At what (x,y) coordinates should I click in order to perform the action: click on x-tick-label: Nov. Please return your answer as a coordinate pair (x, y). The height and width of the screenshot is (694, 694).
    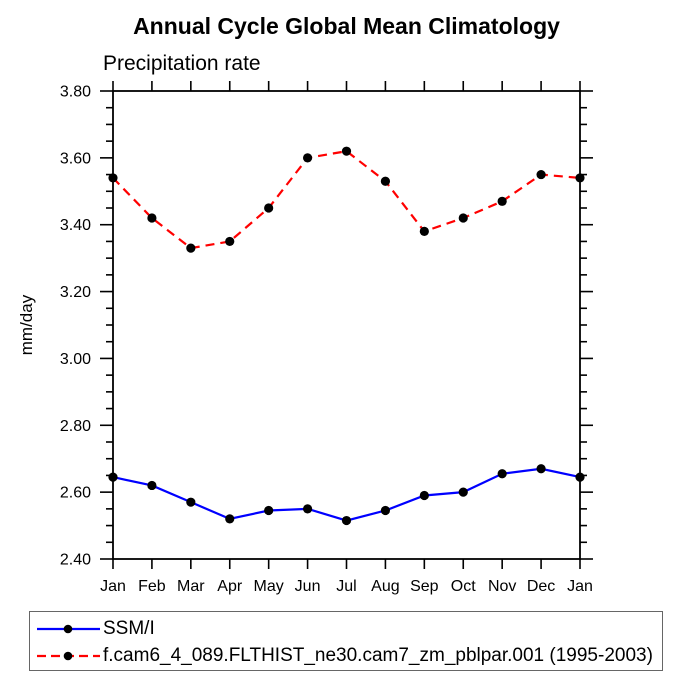
    Looking at the image, I should click on (502, 586).